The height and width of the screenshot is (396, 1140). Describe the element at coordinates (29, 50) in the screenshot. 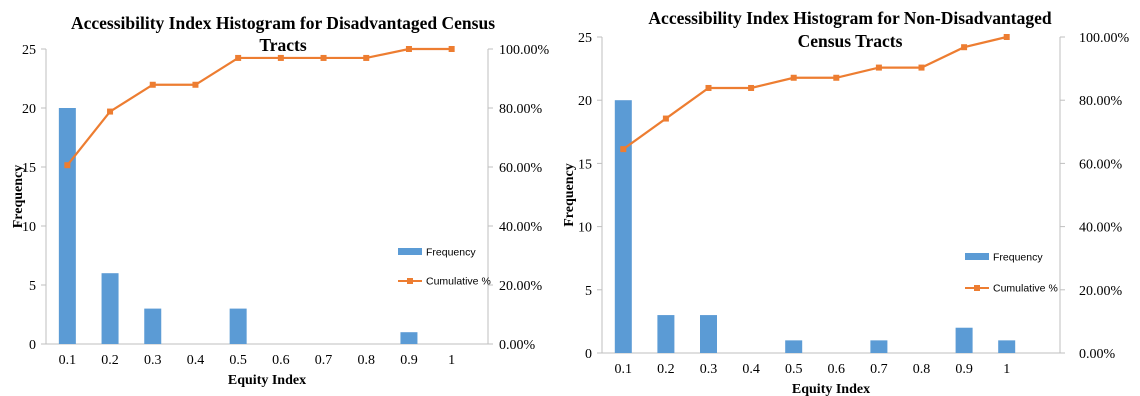

I see `left-y-tick-label: 25` at that location.